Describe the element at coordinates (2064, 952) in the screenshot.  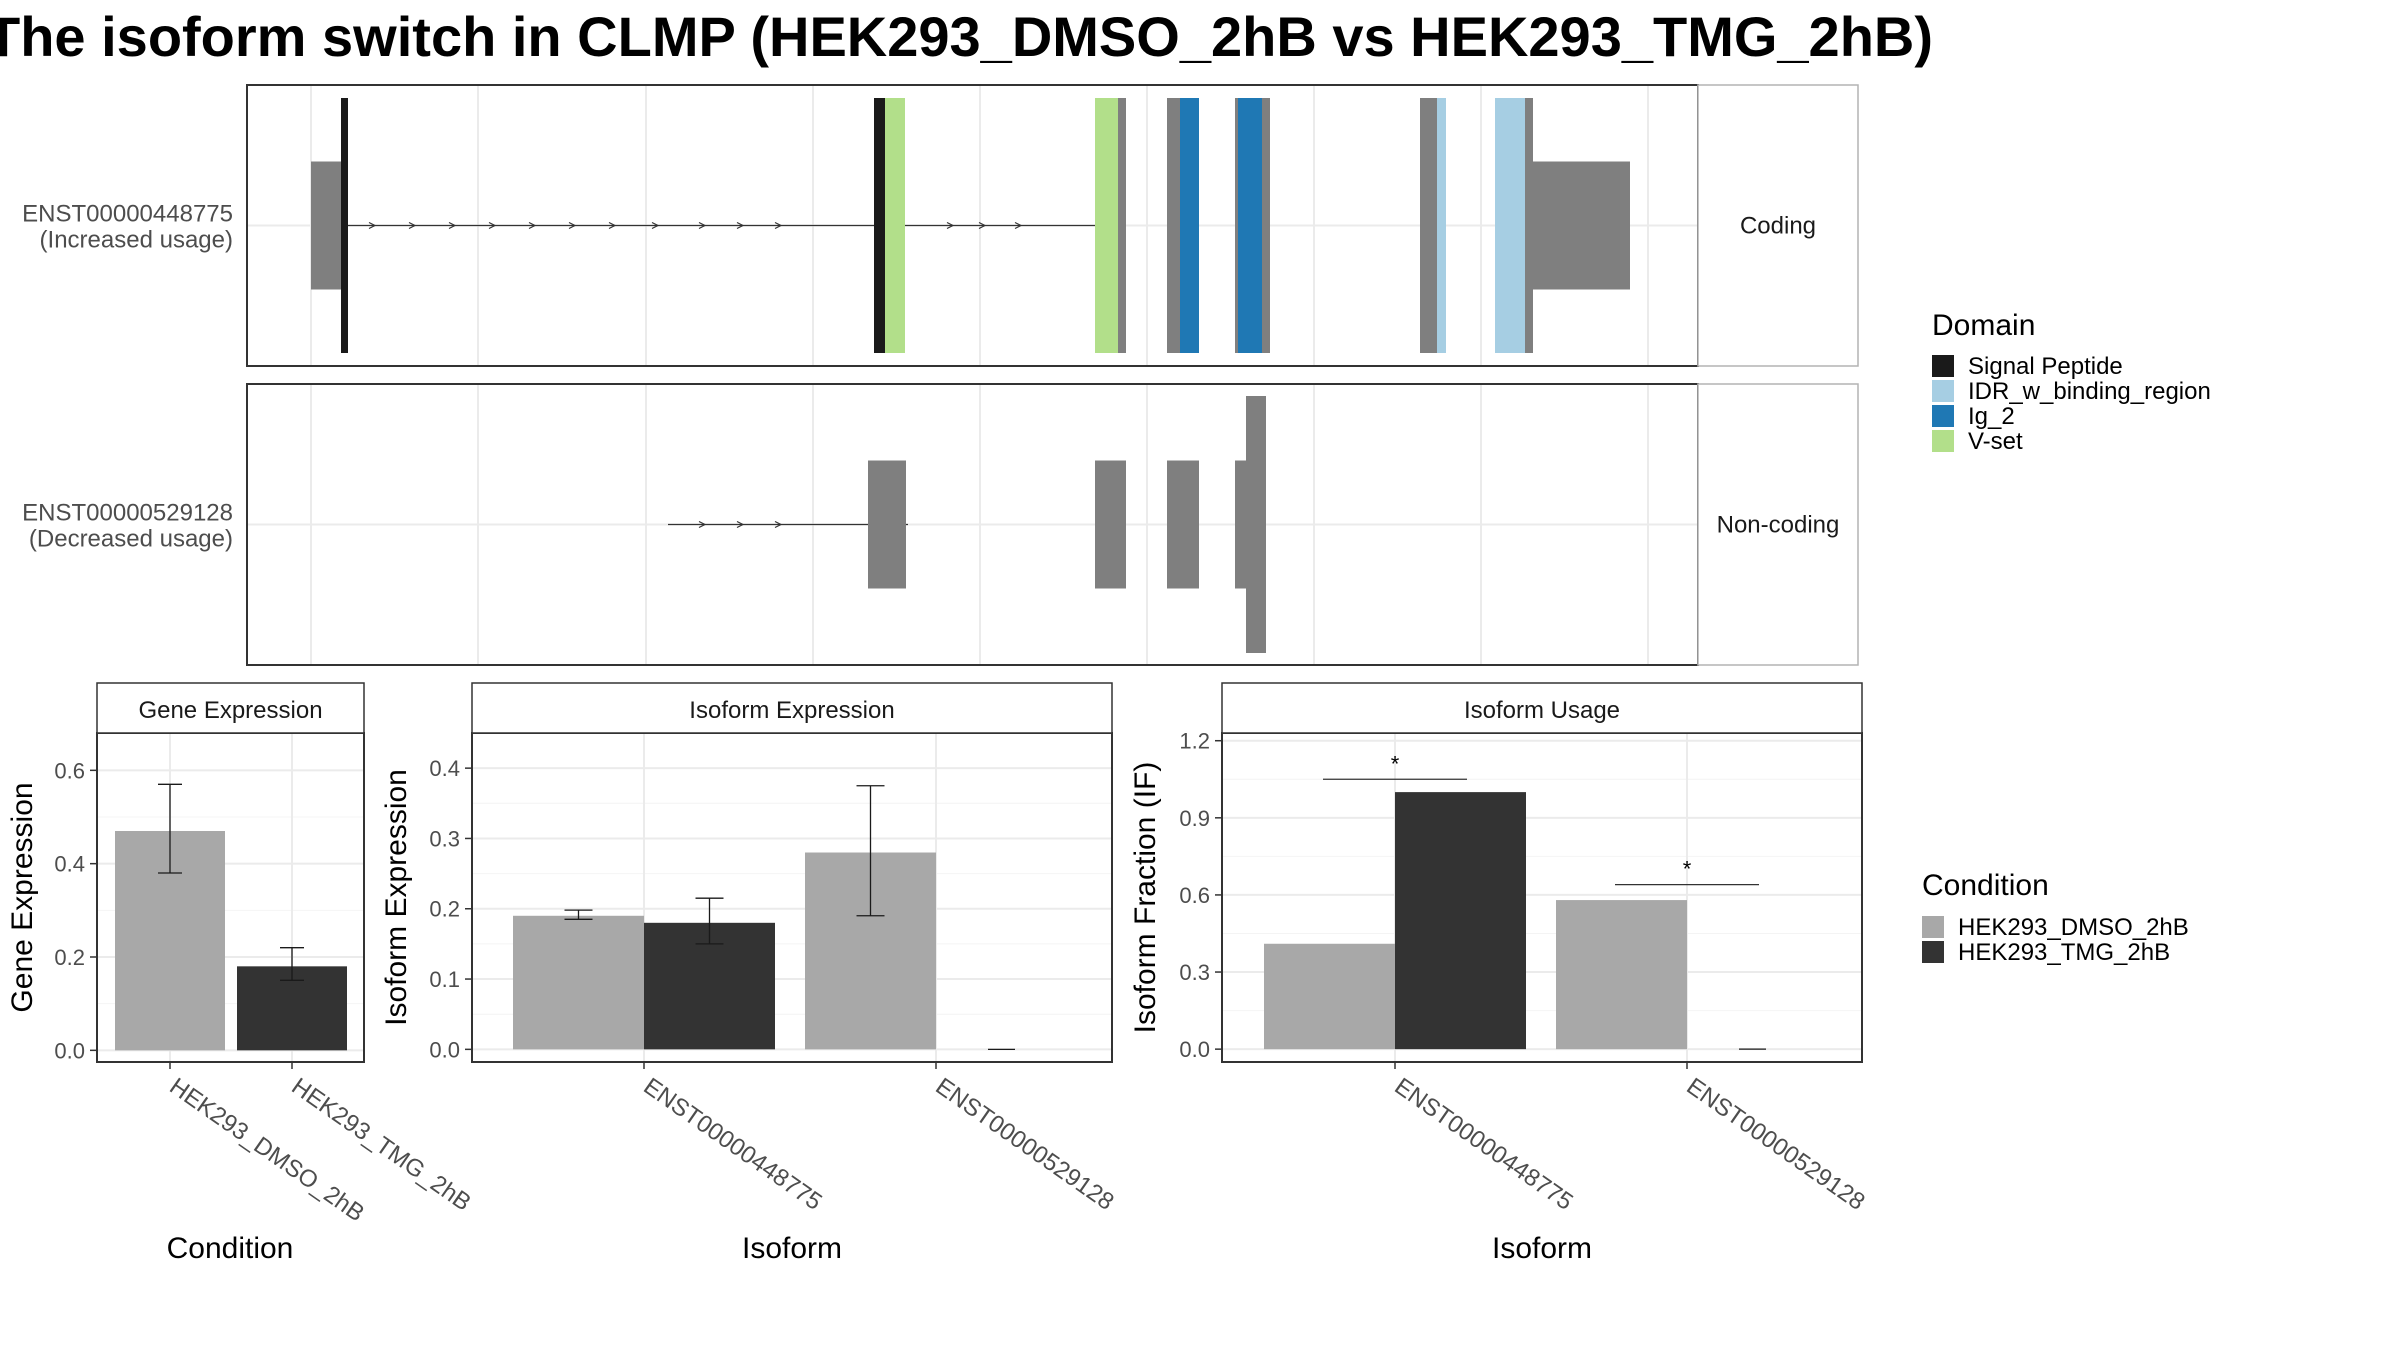
I see `legend-label: HEK293_TMG_2hB` at that location.